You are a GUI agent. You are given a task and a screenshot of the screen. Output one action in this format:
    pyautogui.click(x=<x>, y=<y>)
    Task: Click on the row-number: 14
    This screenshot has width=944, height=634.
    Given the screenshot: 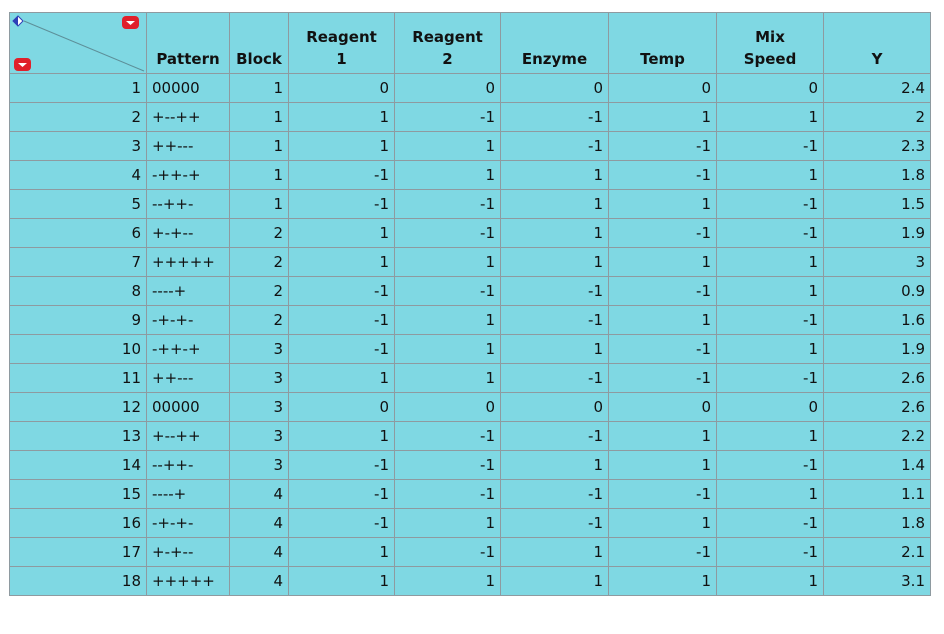 What is the action you would take?
    pyautogui.click(x=78, y=465)
    